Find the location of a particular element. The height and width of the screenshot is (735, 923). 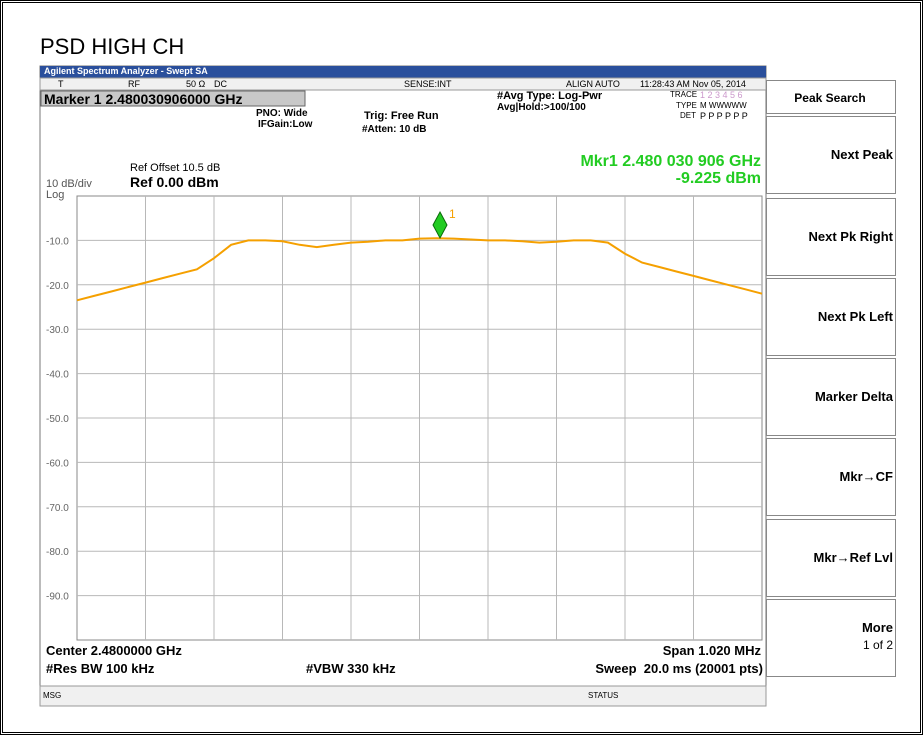

y-tick-label: -70.0 is located at coordinates (57, 508).